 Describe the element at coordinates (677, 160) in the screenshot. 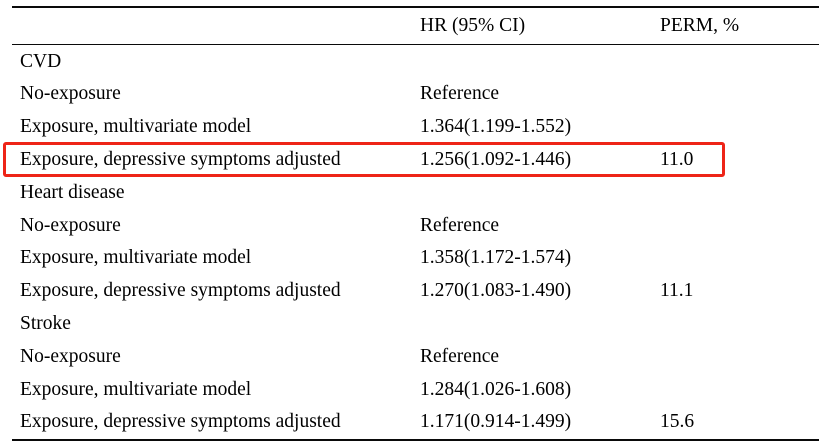

I see `row-perm-value: 11.0` at that location.